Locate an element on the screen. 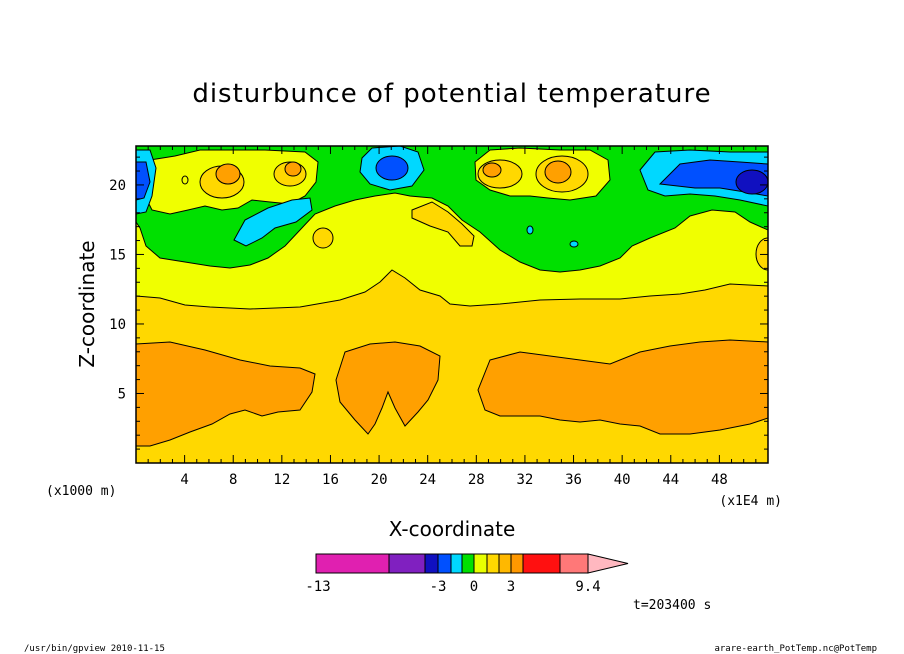 Image resolution: width=904 pixels, height=654 pixels. colorbar-labels: -13 -3 0 3 9.4 is located at coordinates (452, 587).